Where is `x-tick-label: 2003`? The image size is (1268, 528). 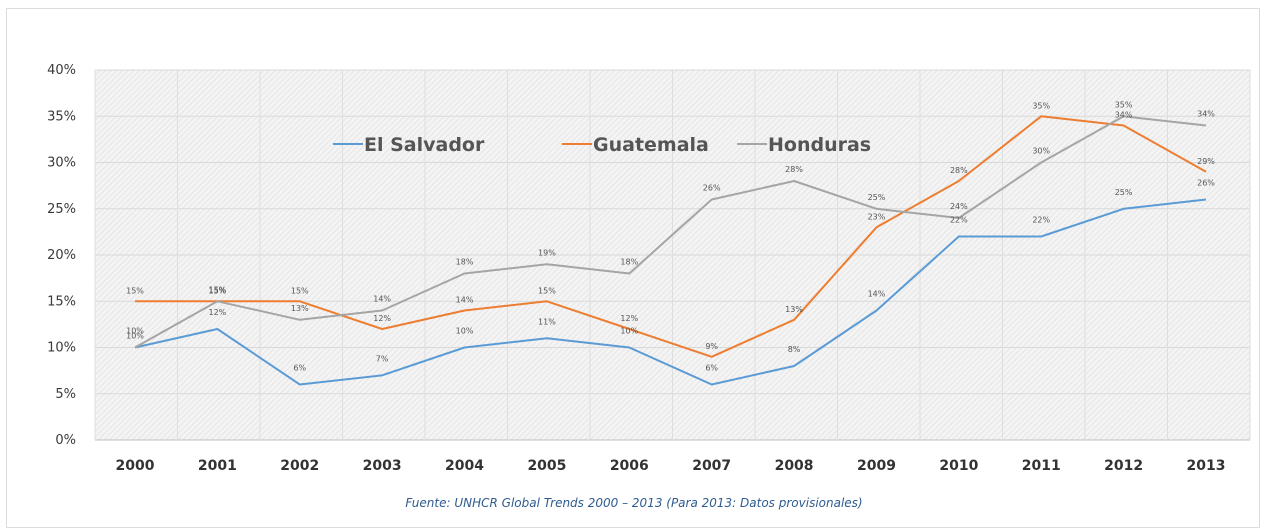
x-tick-label: 2003 is located at coordinates (382, 466).